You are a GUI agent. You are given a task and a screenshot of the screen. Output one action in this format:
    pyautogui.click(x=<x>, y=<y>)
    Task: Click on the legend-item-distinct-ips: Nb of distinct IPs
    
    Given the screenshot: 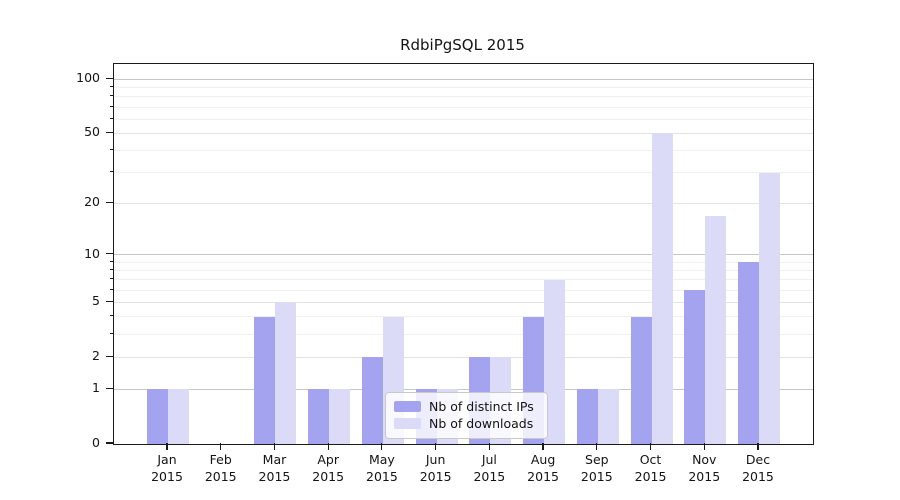 What is the action you would take?
    pyautogui.click(x=466, y=406)
    